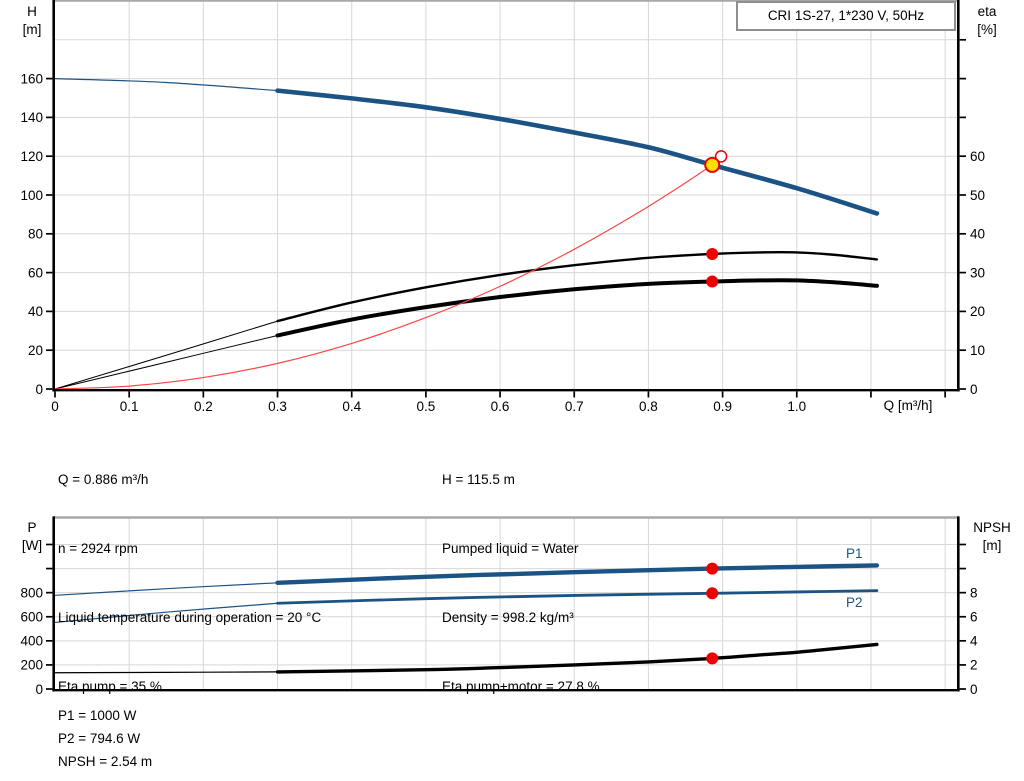 The image size is (1024, 781). What do you see at coordinates (35, 234) in the screenshot?
I see `svg-text: 80` at bounding box center [35, 234].